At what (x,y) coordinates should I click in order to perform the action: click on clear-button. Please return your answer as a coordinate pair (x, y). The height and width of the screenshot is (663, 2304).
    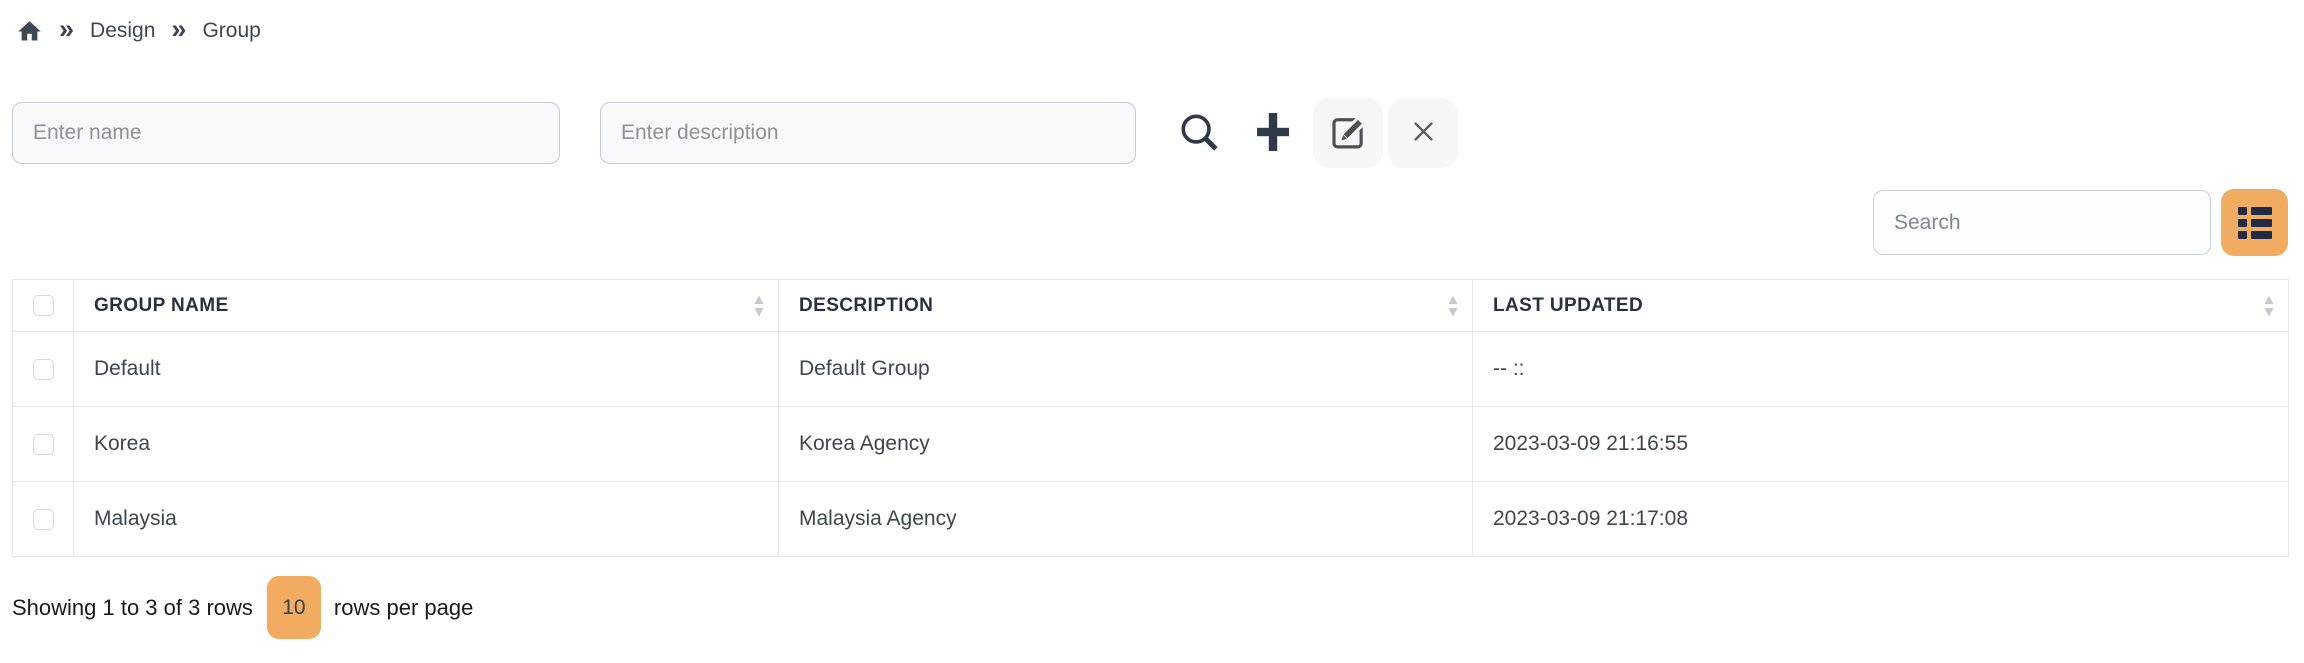
    Looking at the image, I should click on (1423, 133).